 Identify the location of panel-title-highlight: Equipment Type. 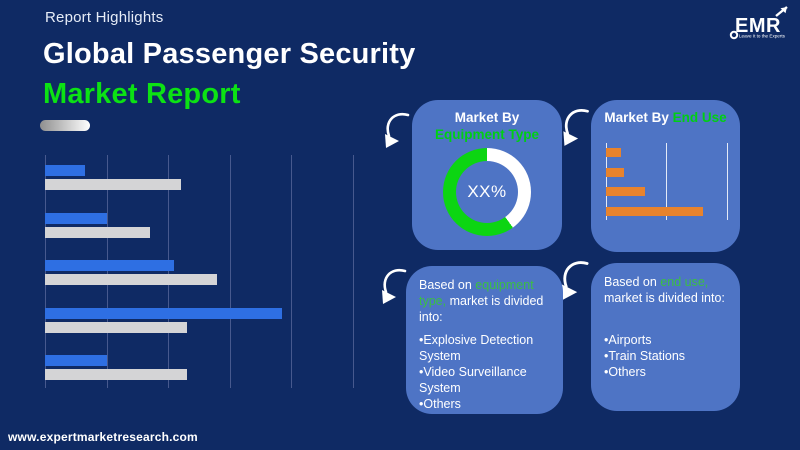
(486, 134).